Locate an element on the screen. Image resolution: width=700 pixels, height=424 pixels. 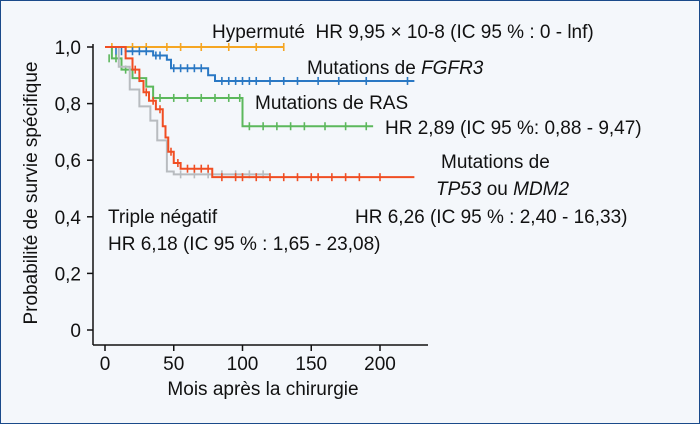
annotation-tp53-hr: HR 6,26 (IC 95 % : 2,40 - 16,33) is located at coordinates (491, 217).